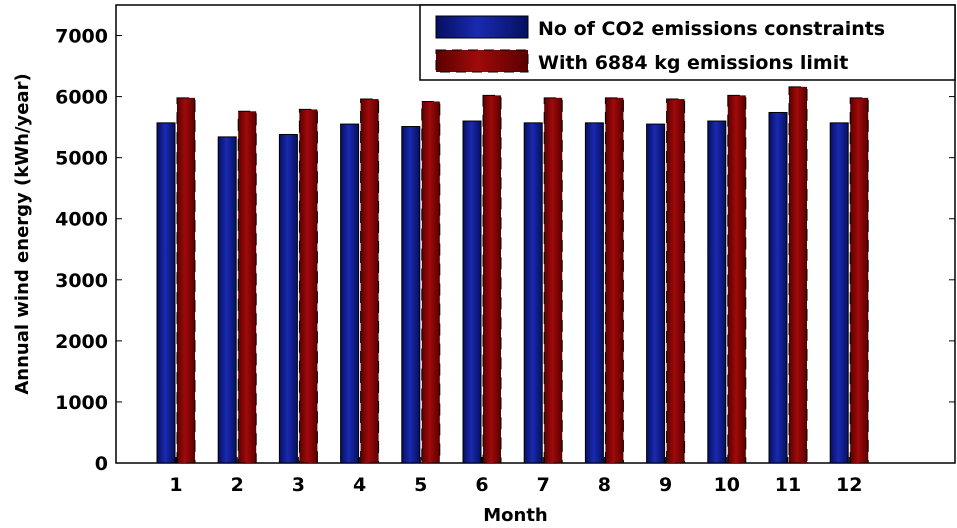 This screenshot has width=957, height=528. I want to click on legend-swatch-emissions-limit, so click(482, 61).